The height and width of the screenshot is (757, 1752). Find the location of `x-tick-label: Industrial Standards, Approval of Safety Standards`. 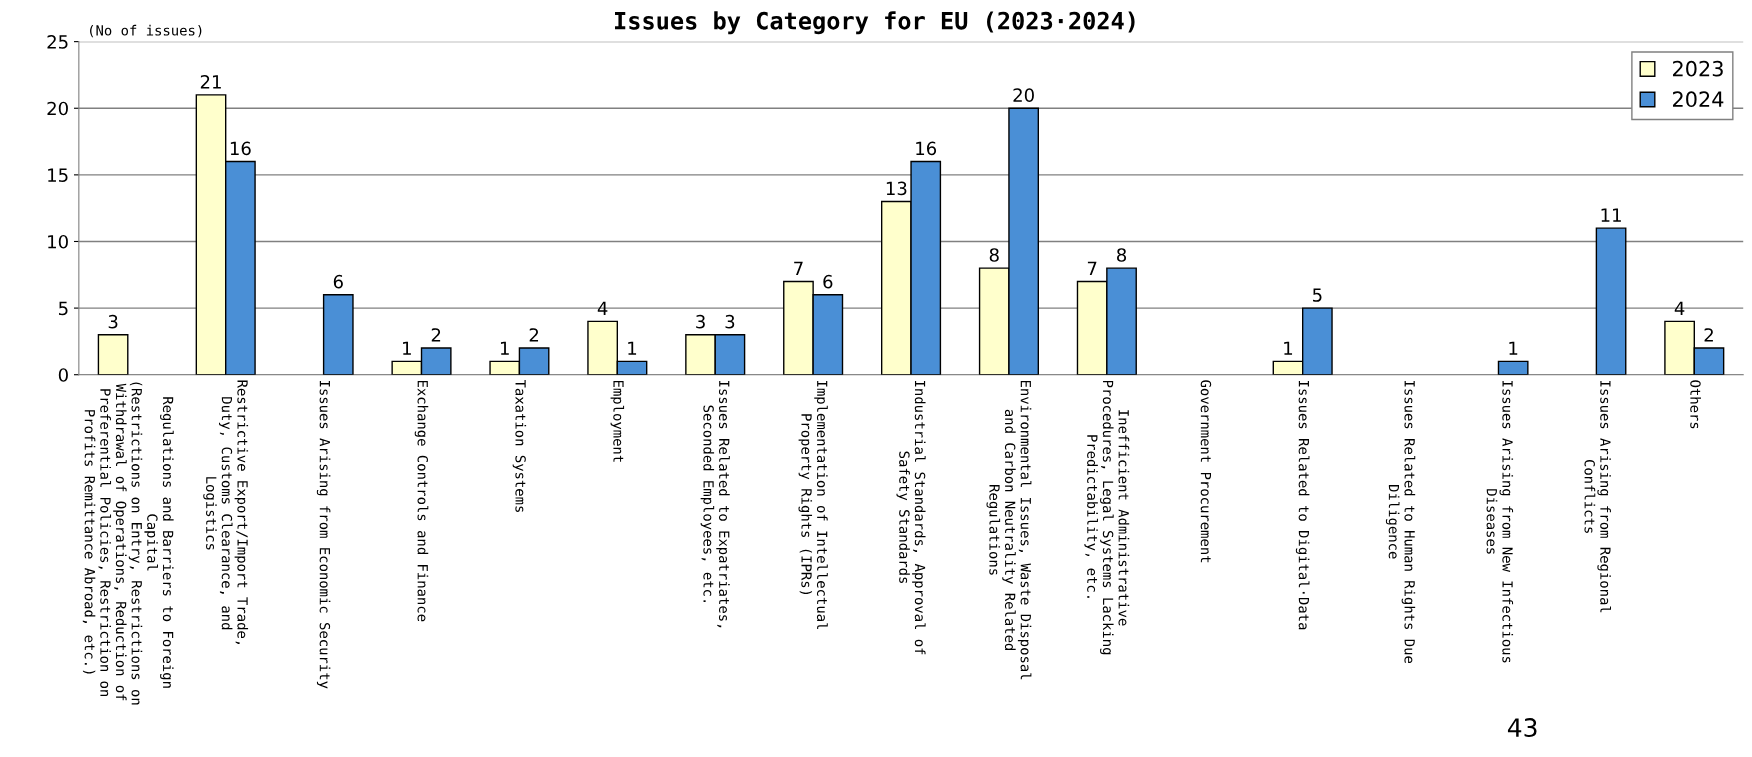

x-tick-label: Industrial Standards, Approval of Safety Standards is located at coordinates (911, 517).